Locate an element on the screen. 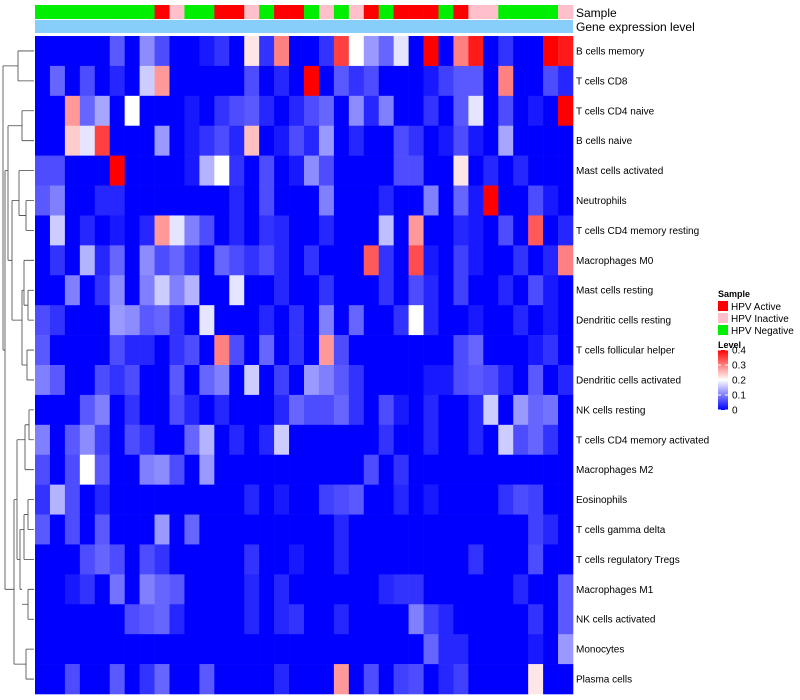 This screenshot has height=700, width=800. level-tick-label: 0.3 is located at coordinates (739, 366).